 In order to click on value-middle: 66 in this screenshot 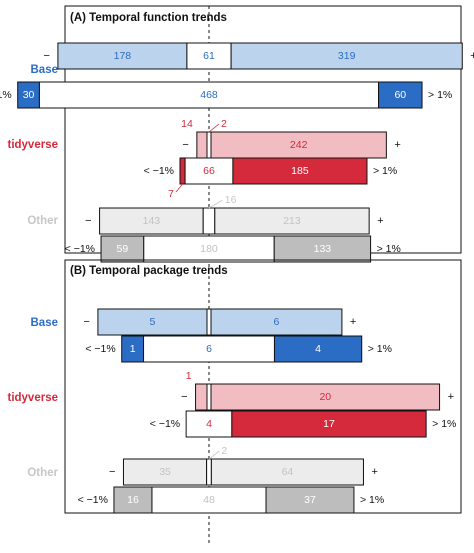, I will do `click(209, 171)`.